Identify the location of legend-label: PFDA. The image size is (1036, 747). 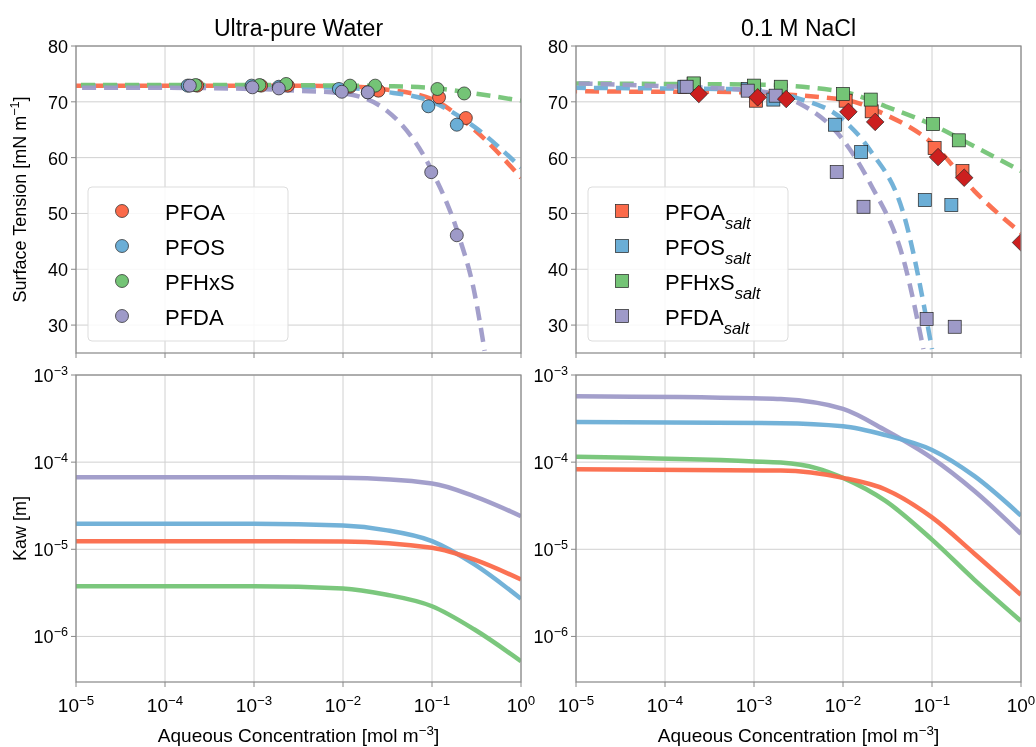
(194, 317).